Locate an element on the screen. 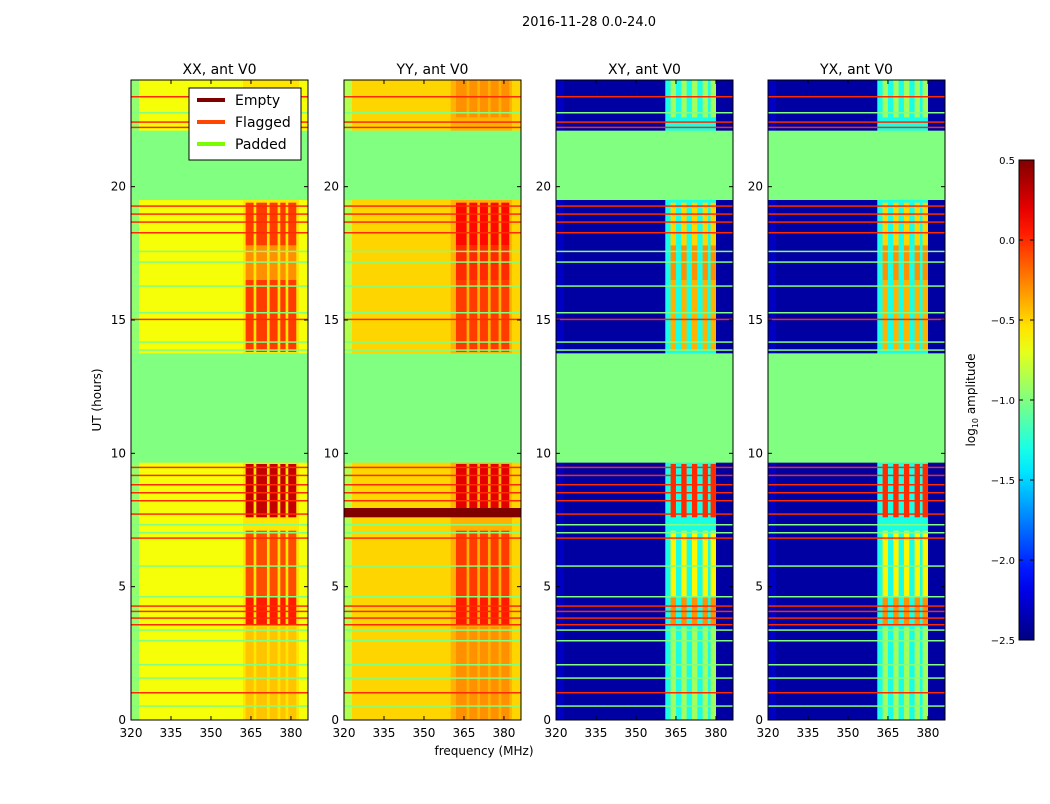 The width and height of the screenshot is (1050, 804). padded-band is located at coordinates (219, 408).